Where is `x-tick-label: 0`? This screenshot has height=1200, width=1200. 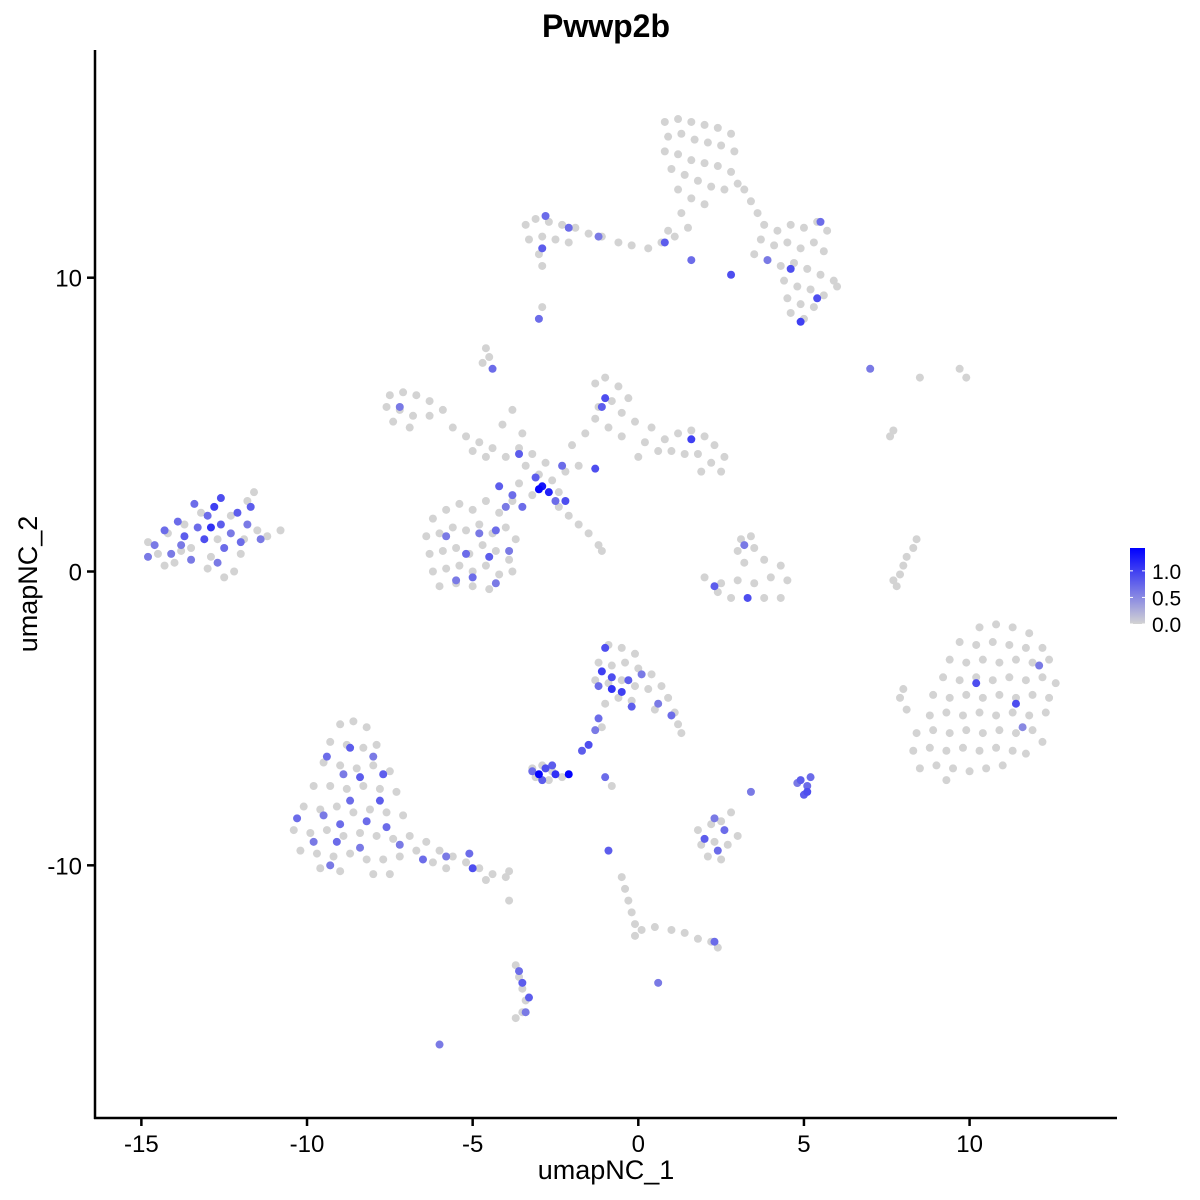 x-tick-label: 0 is located at coordinates (638, 1144).